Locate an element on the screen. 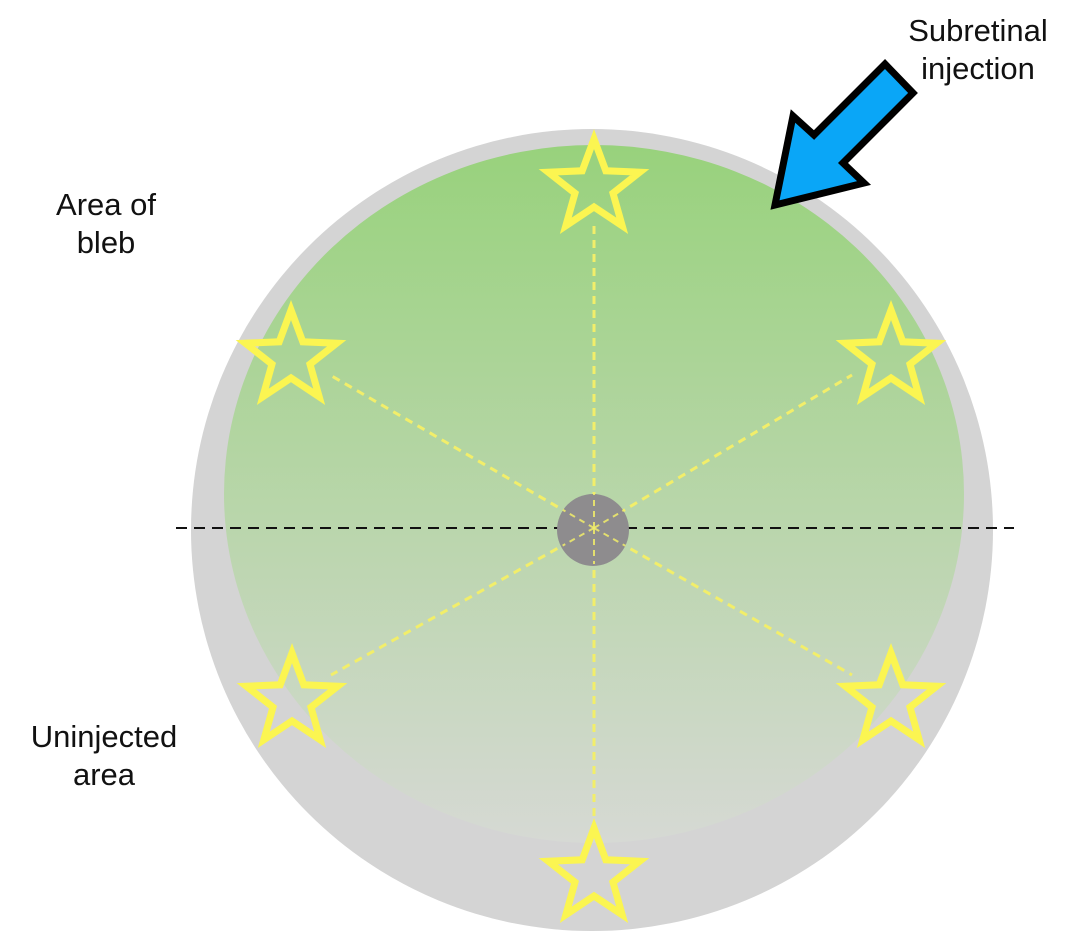  label-line: Uninjected is located at coordinates (104, 737).